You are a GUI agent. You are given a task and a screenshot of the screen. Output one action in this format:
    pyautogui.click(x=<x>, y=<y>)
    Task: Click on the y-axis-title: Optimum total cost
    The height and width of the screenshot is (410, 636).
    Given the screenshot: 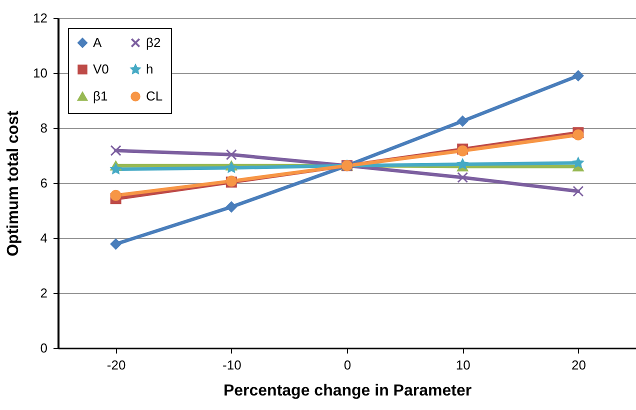 What is the action you would take?
    pyautogui.click(x=13, y=183)
    